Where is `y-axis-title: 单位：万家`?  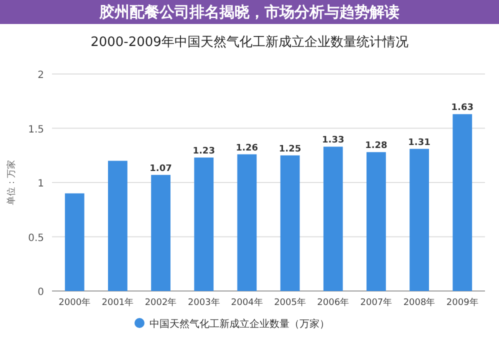
y-axis-title: 单位：万家 is located at coordinates (11, 182).